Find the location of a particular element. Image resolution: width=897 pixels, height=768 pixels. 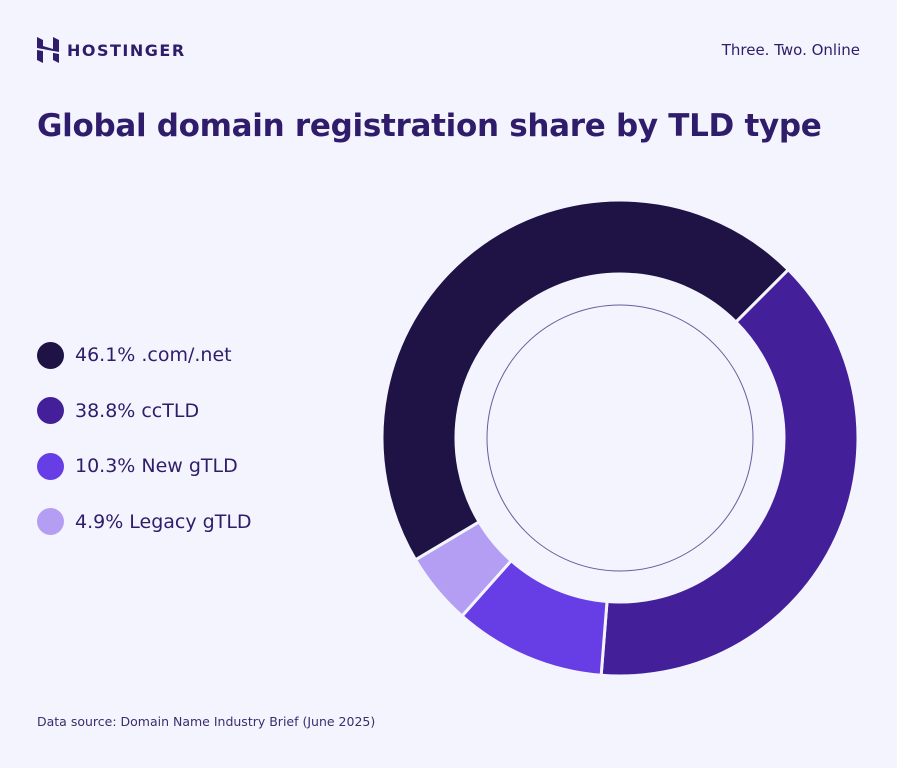

donut-slice is located at coordinates (463, 569).